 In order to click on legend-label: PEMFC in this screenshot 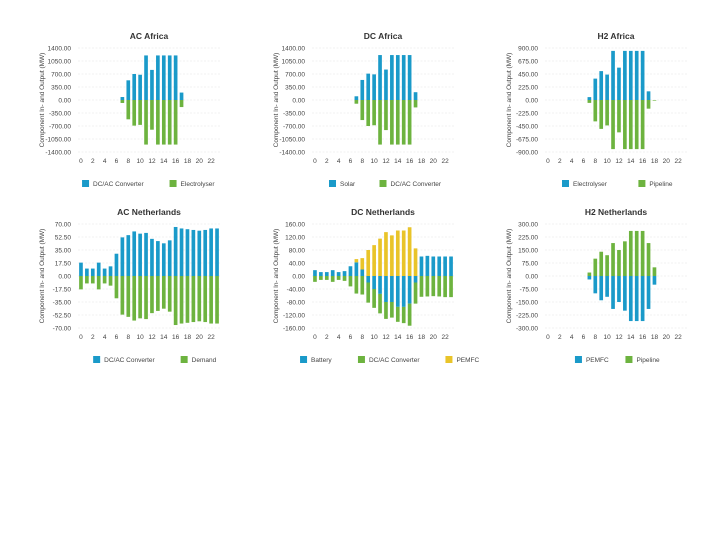, I will do `click(597, 360)`.